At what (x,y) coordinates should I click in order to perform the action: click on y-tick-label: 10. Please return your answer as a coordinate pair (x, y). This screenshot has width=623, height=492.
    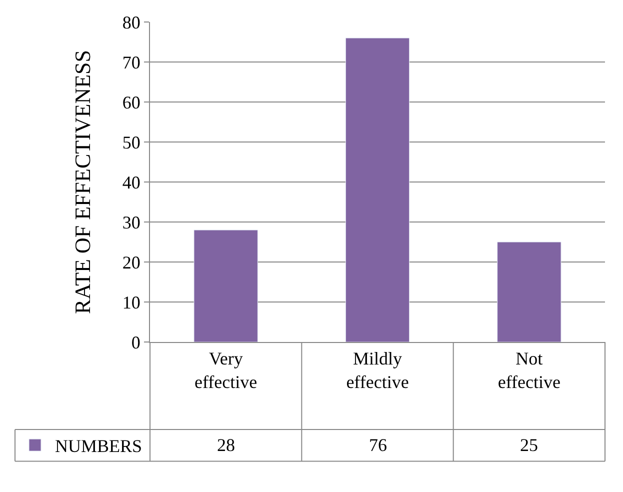
    Looking at the image, I should click on (131, 302).